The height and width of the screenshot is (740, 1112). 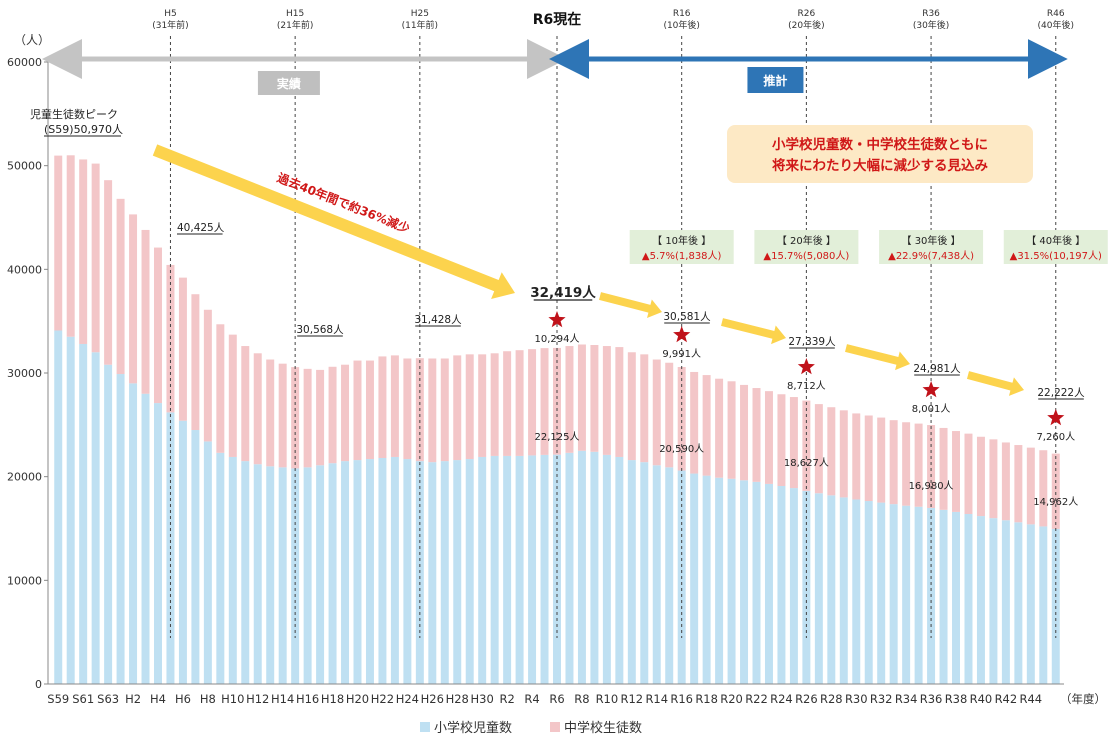 I want to click on bar-elementary-R31, so click(x=868, y=592).